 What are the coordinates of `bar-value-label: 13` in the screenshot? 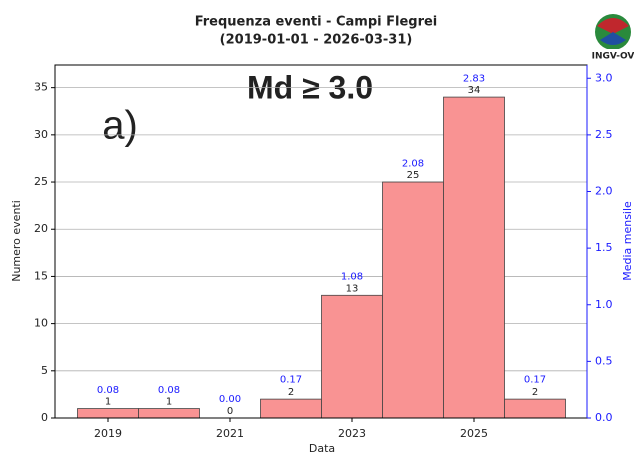 It's located at (352, 288).